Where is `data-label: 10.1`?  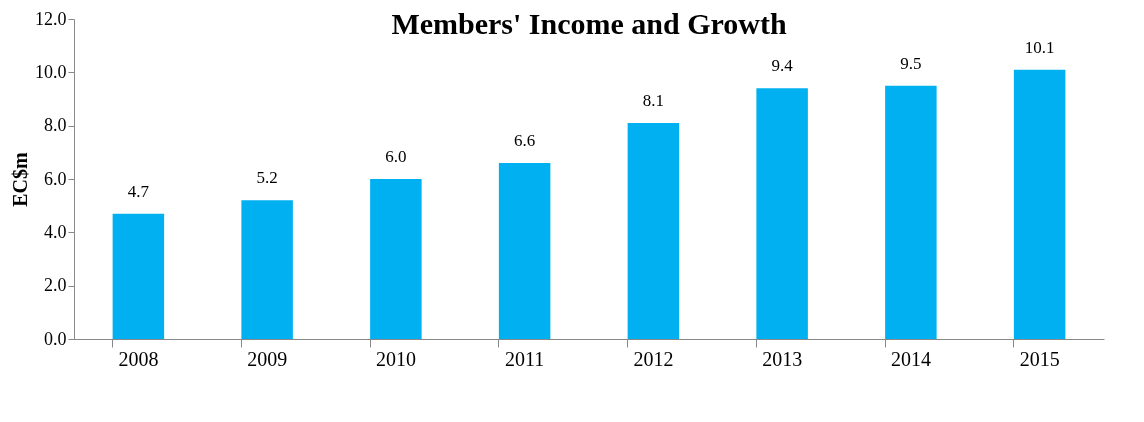 data-label: 10.1 is located at coordinates (1039, 47).